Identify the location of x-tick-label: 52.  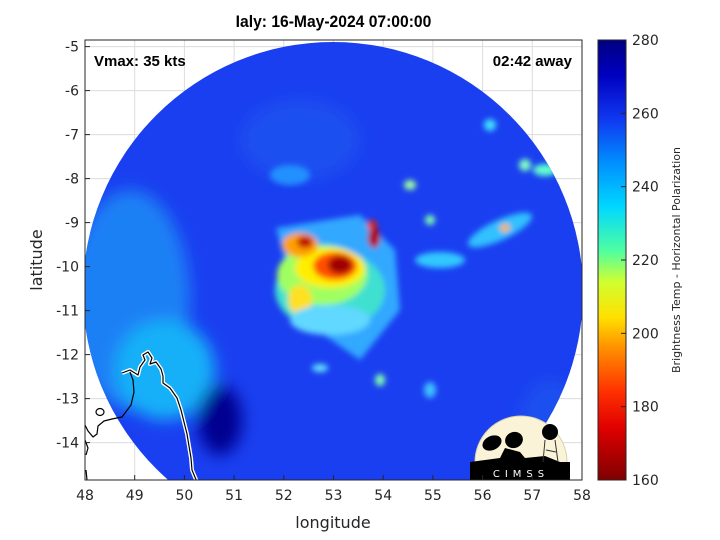
(284, 496).